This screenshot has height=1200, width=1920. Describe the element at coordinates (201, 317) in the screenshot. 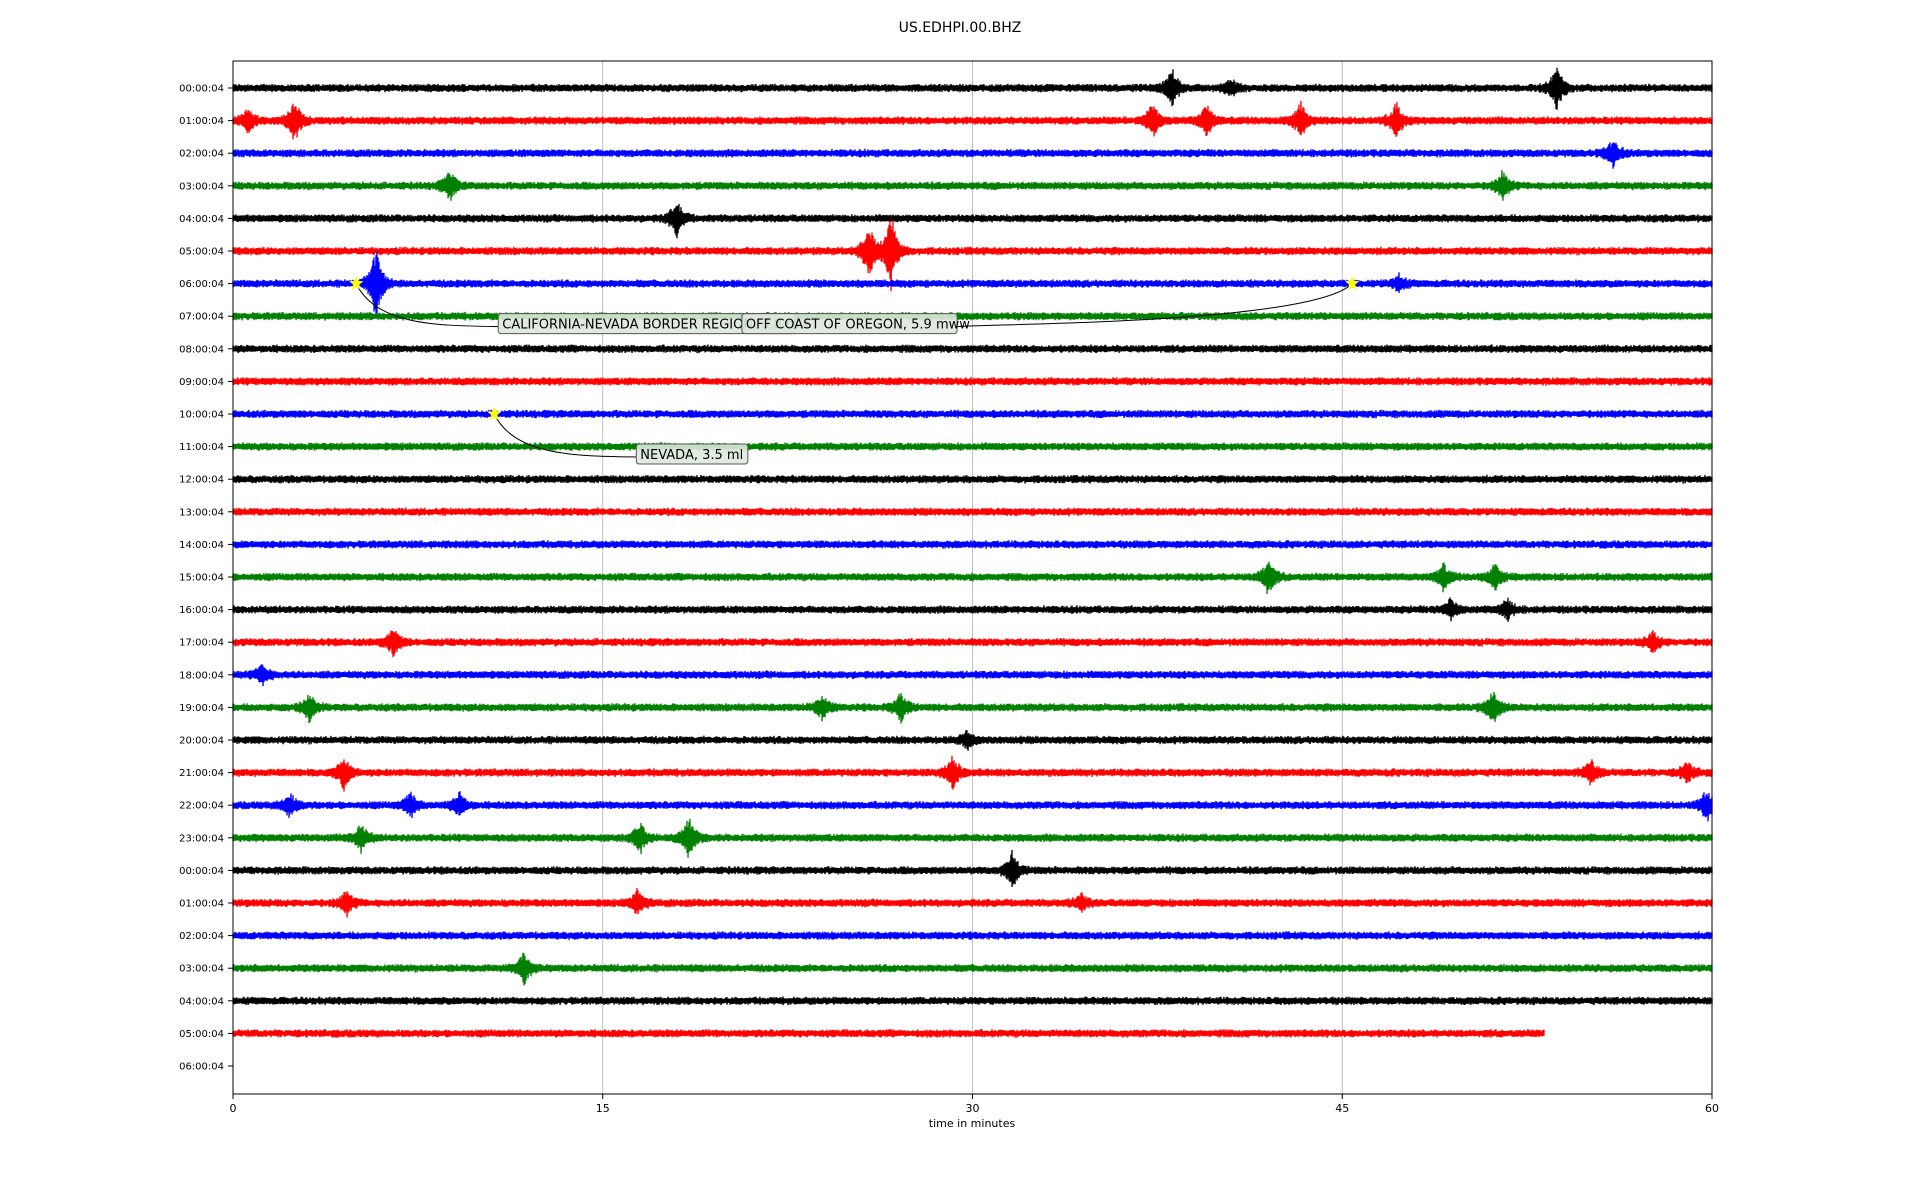

I see `row-time-label: 07:00:04` at that location.